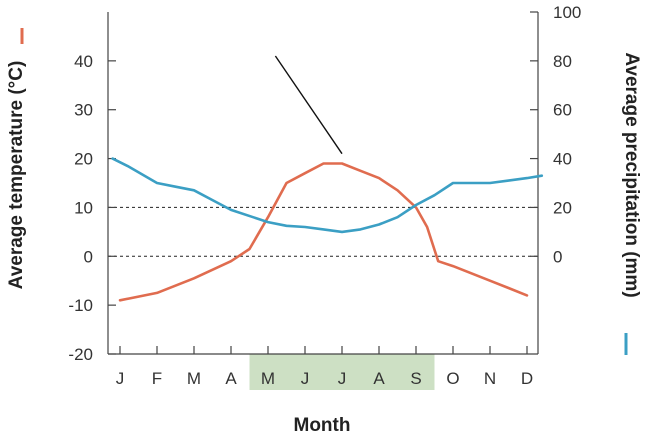  I want to click on left-tick-label: -20, so click(80, 354).